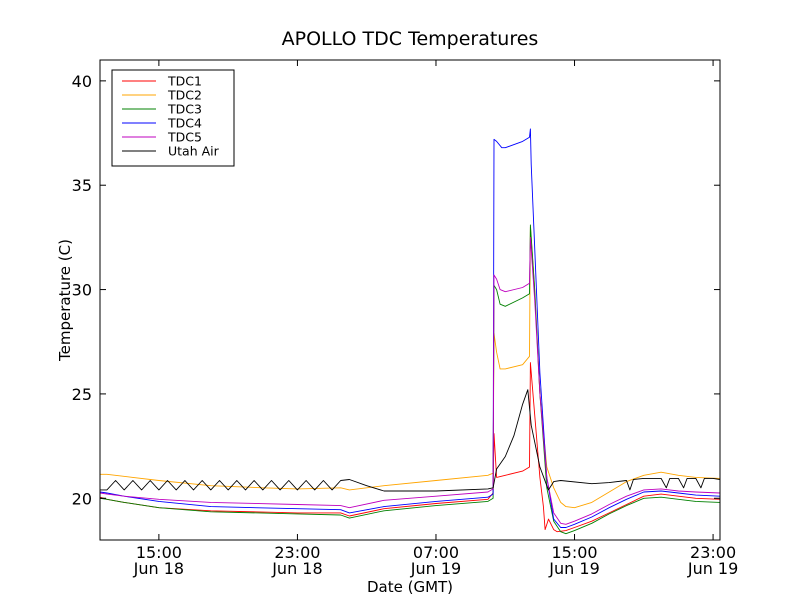 Image resolution: width=800 pixels, height=600 pixels. Describe the element at coordinates (184, 81) in the screenshot. I see `legend-label: TDC1` at that location.